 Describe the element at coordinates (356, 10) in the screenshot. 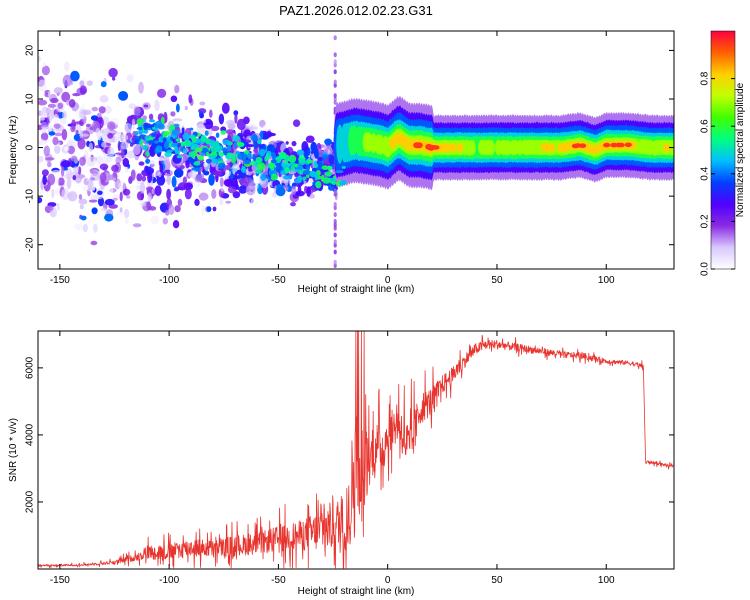

I see `figure-title: PAZ1.2026.012.02.23.G31` at that location.